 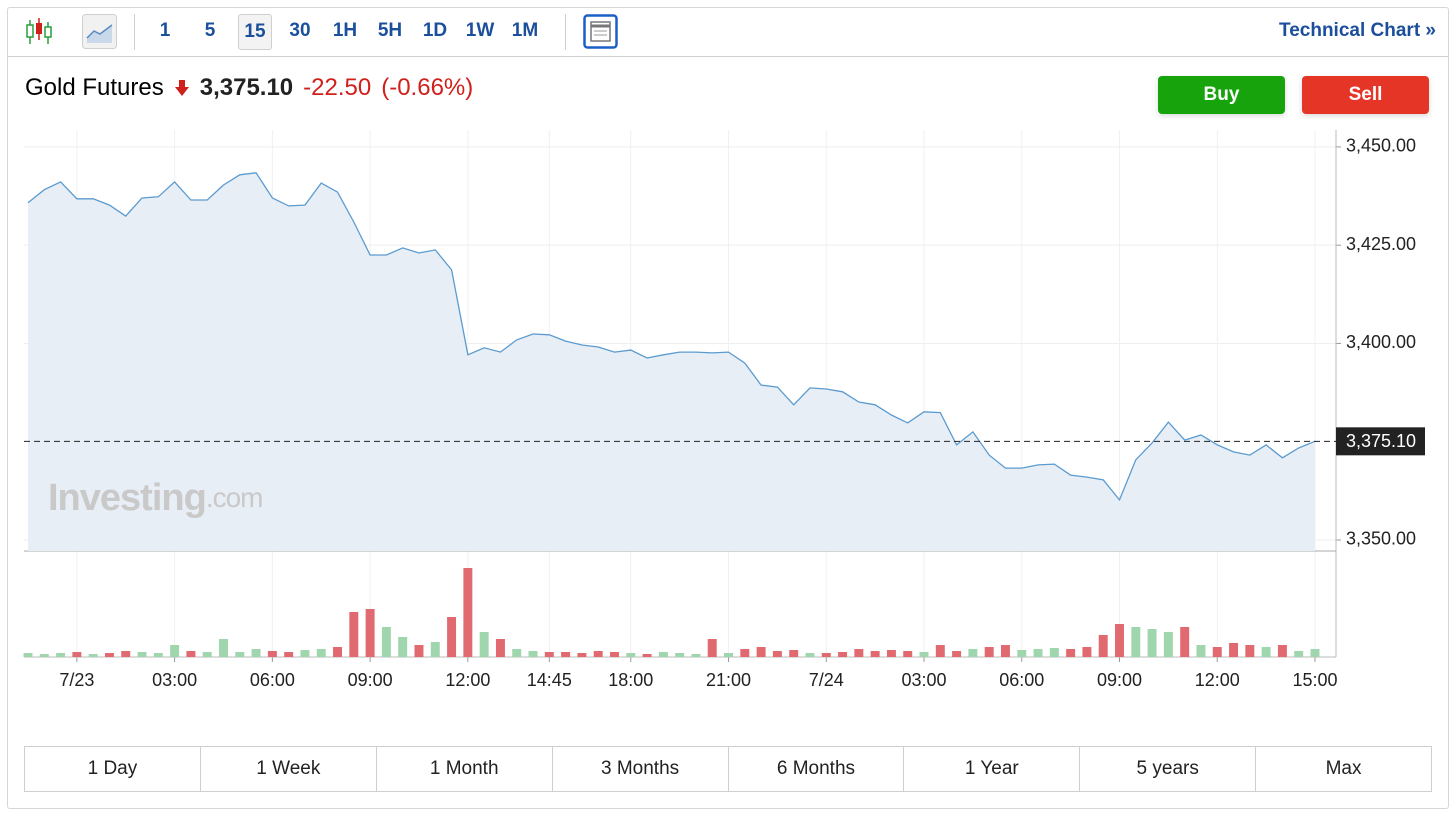 What do you see at coordinates (127, 498) in the screenshot?
I see `watermark-brand: Investing` at bounding box center [127, 498].